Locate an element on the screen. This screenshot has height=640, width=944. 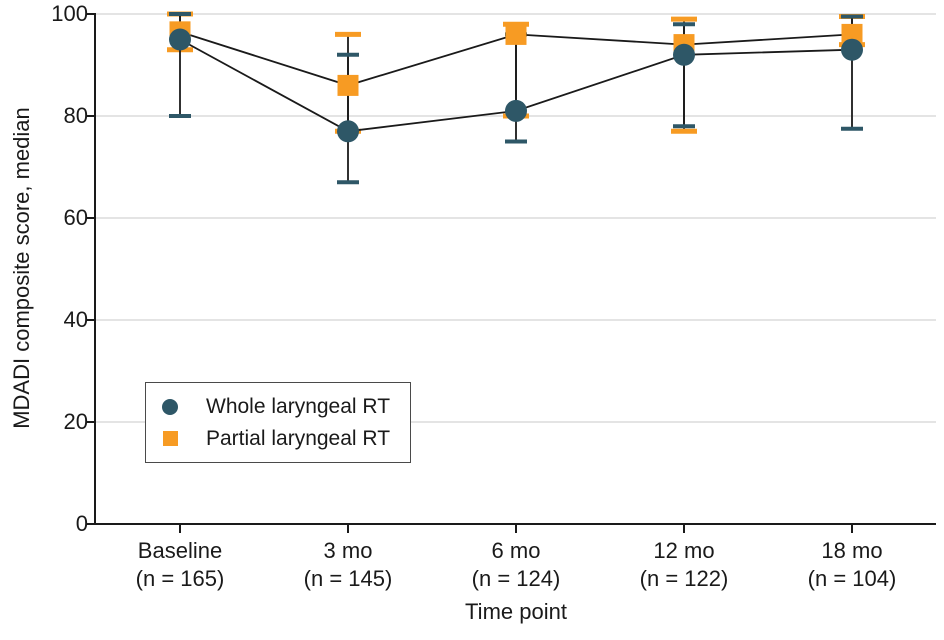
x-tick-n: (n = 165) is located at coordinates (180, 578).